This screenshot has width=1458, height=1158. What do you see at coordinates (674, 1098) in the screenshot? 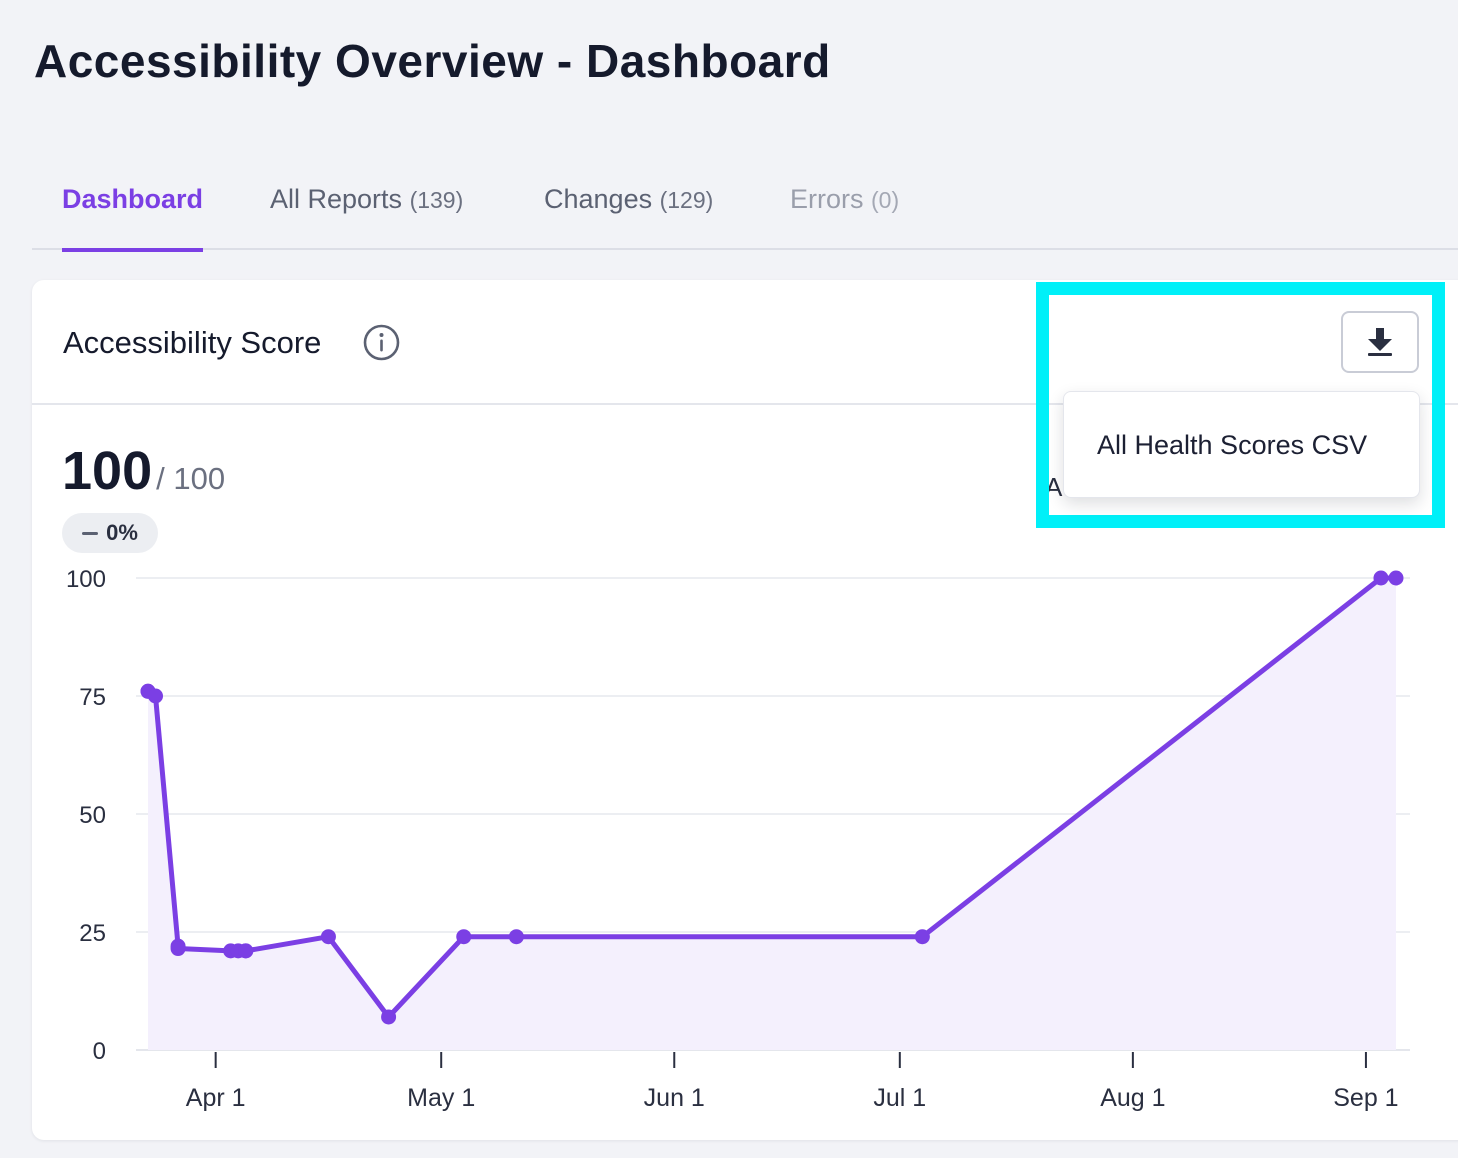
I see `x-tick-label: Jun 1` at bounding box center [674, 1098].